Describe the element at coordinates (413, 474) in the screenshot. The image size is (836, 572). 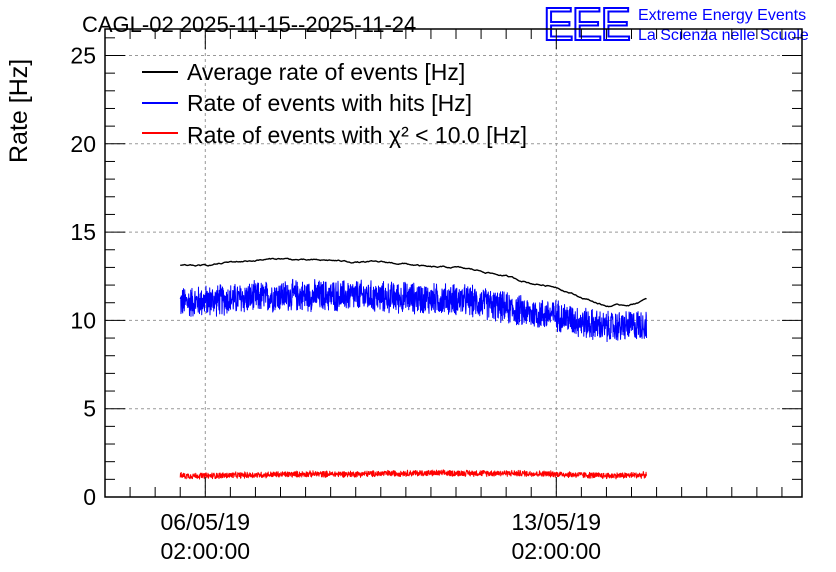
I see `series-chi2-line` at that location.